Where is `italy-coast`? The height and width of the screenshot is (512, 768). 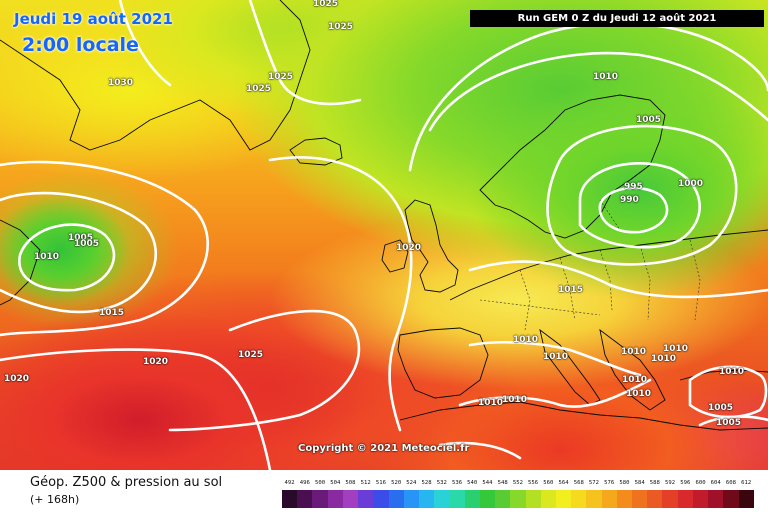 italy-coast is located at coordinates (570, 367).